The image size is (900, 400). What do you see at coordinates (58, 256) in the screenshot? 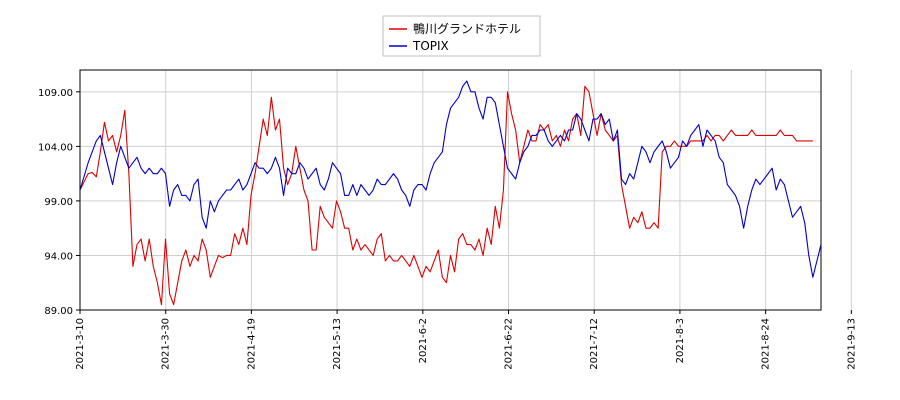
I see `y-tick-label: 94.00` at bounding box center [58, 256].